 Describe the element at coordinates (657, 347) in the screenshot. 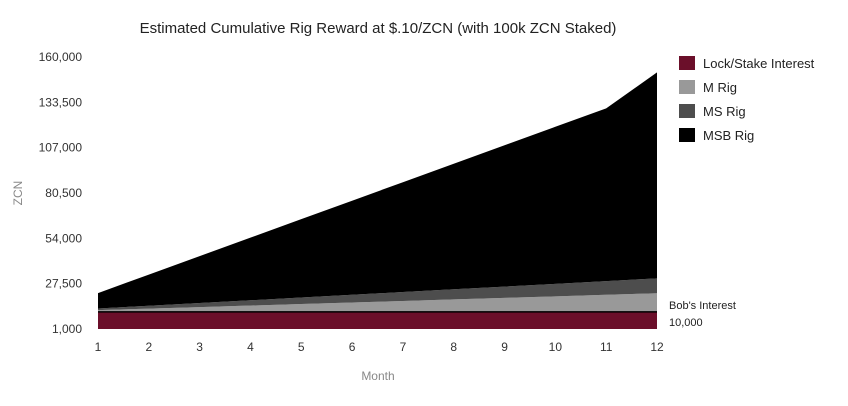

I see `x-tick-label: 12` at that location.